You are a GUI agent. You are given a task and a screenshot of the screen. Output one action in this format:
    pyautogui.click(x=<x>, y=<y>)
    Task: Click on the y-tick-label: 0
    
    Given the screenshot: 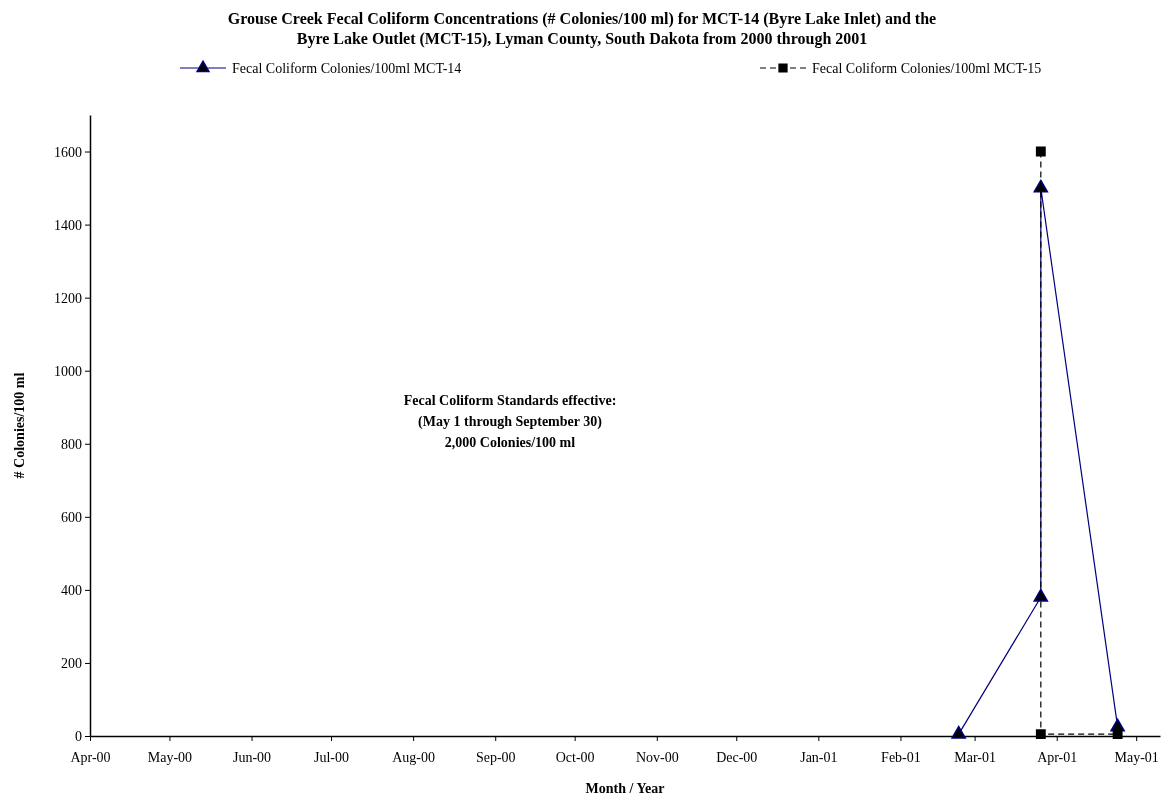 What is the action you would take?
    pyautogui.click(x=78, y=736)
    